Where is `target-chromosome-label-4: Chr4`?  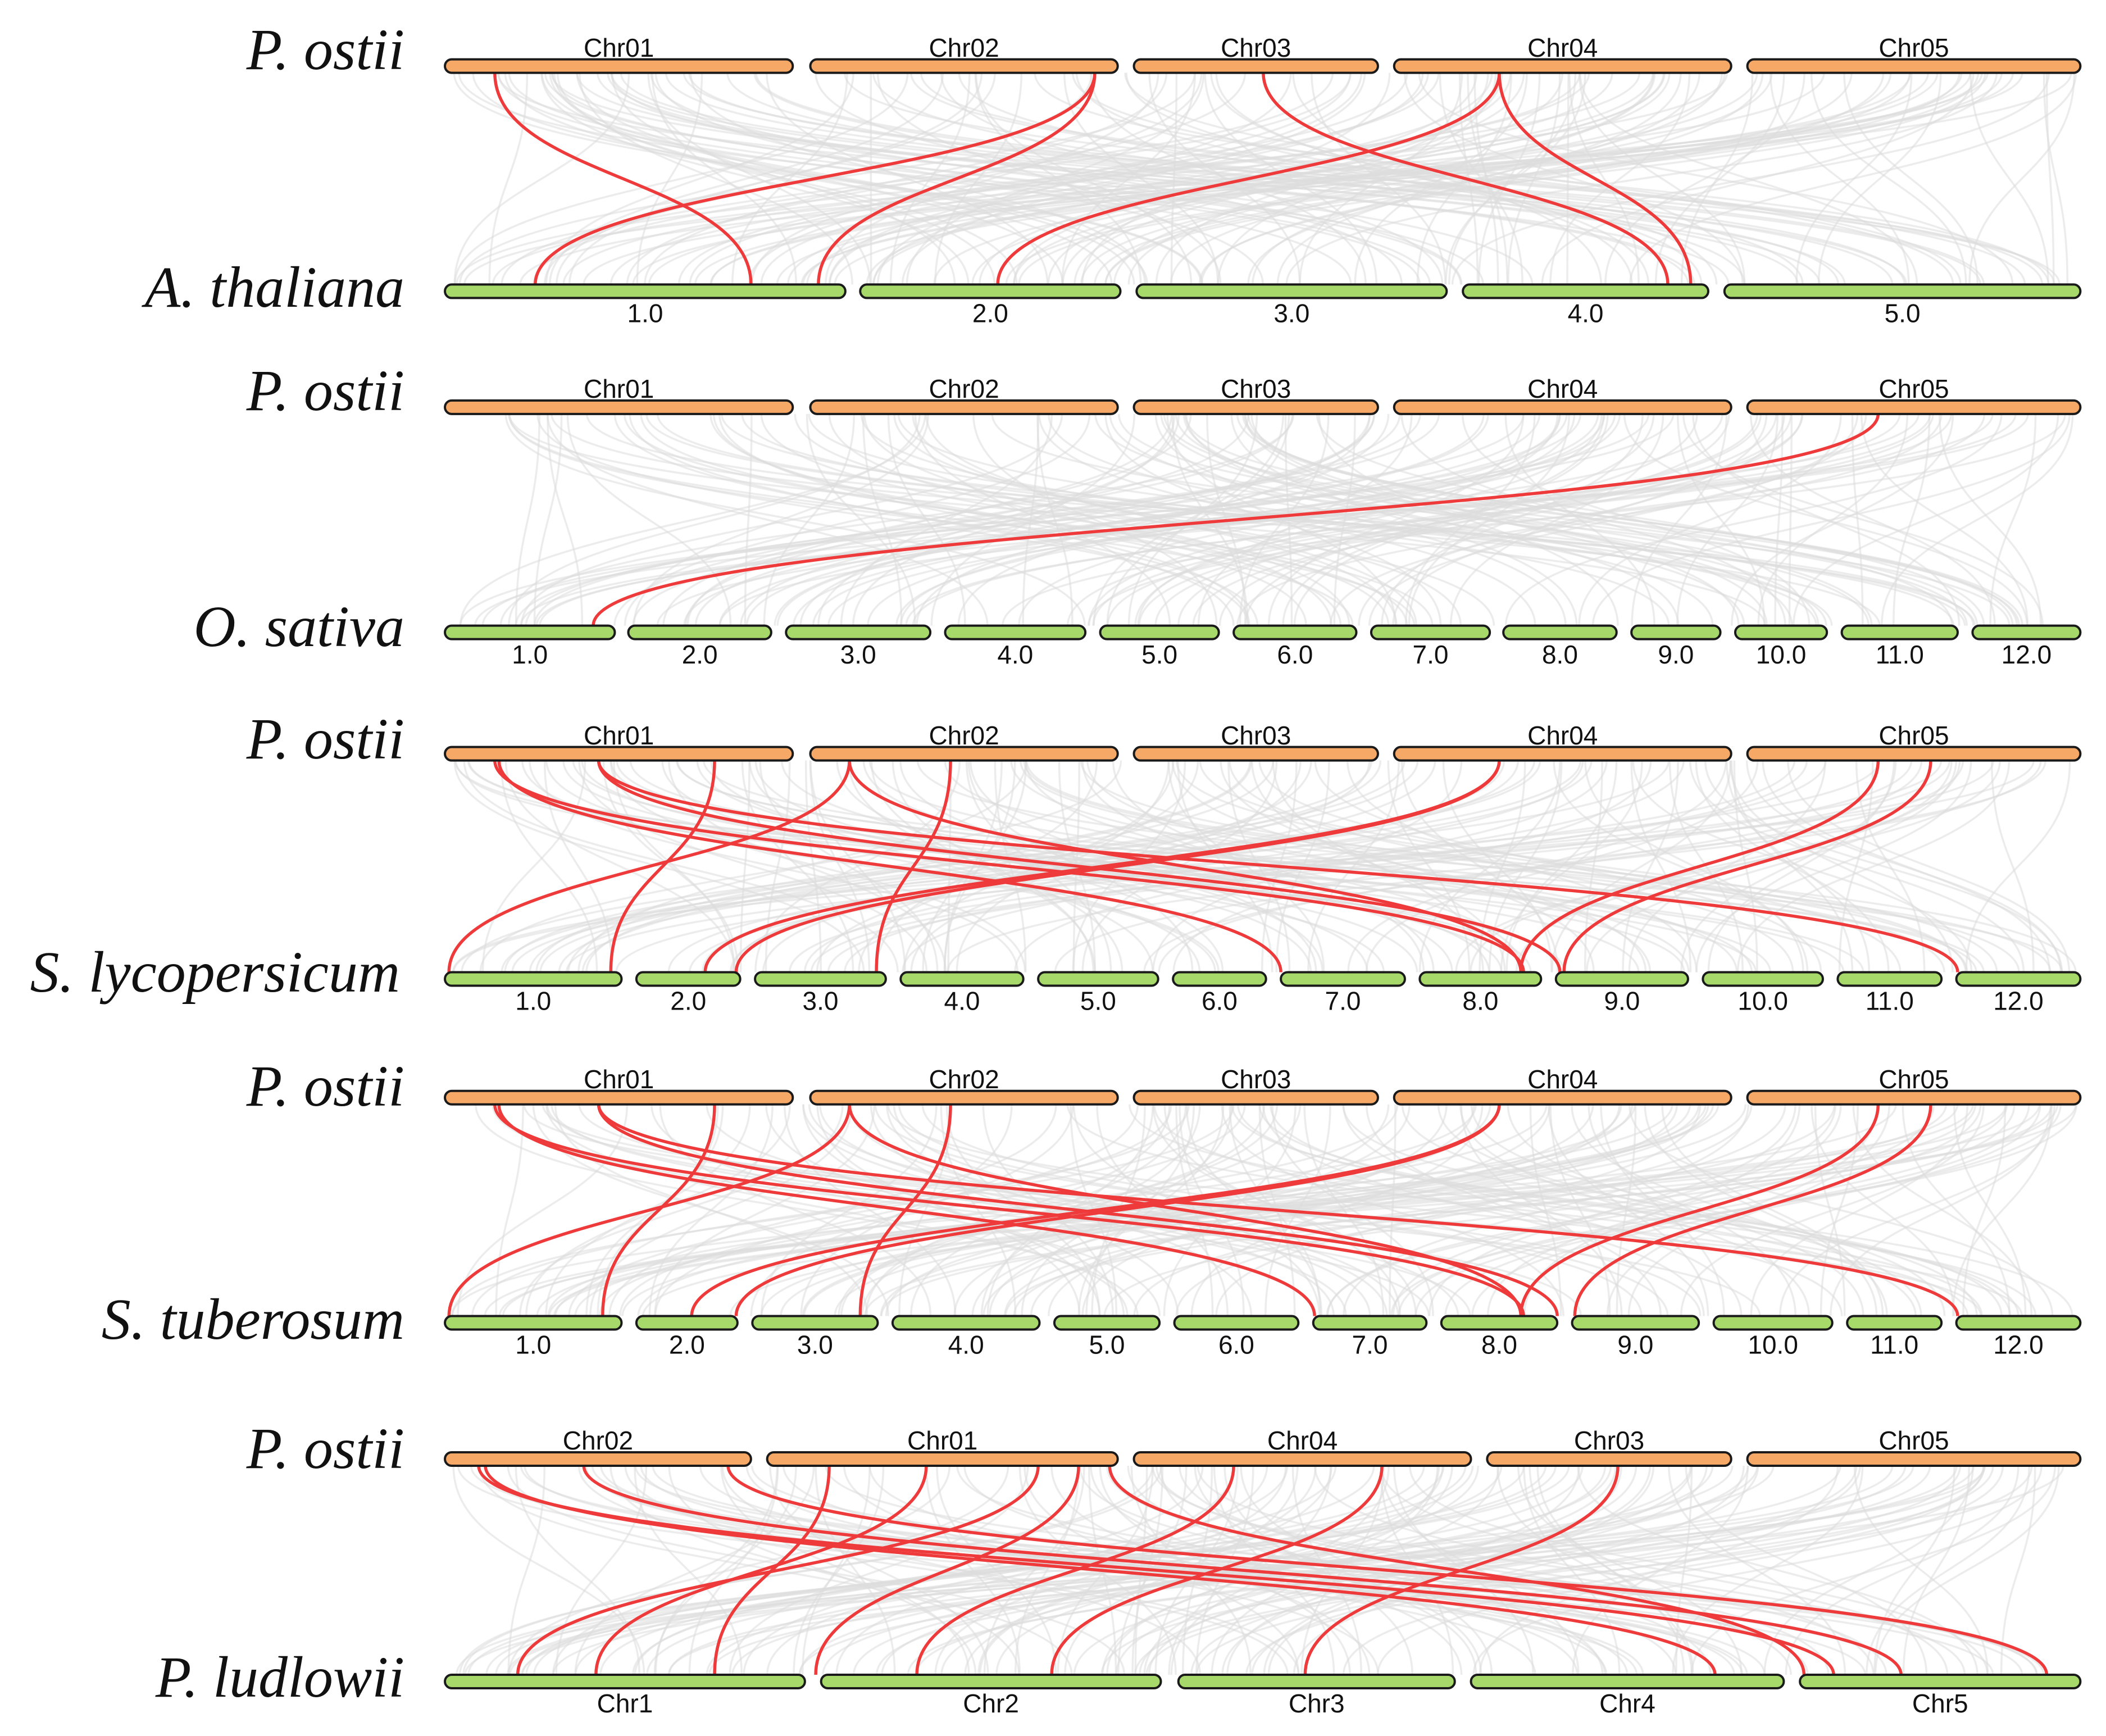
target-chromosome-label-4: Chr4 is located at coordinates (1627, 1703).